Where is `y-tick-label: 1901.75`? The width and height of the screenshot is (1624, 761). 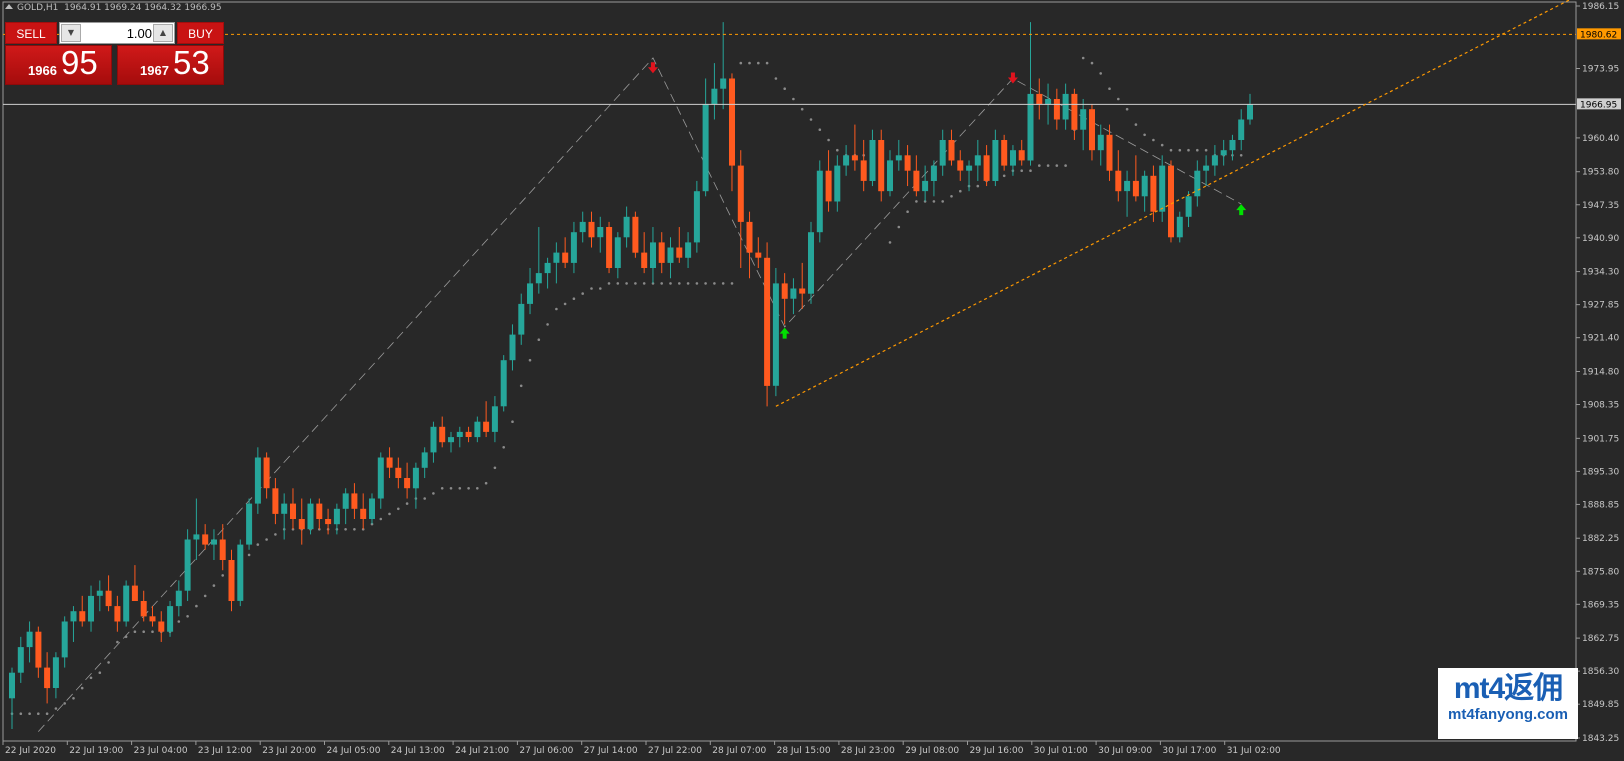 y-tick-label: 1901.75 is located at coordinates (1600, 439).